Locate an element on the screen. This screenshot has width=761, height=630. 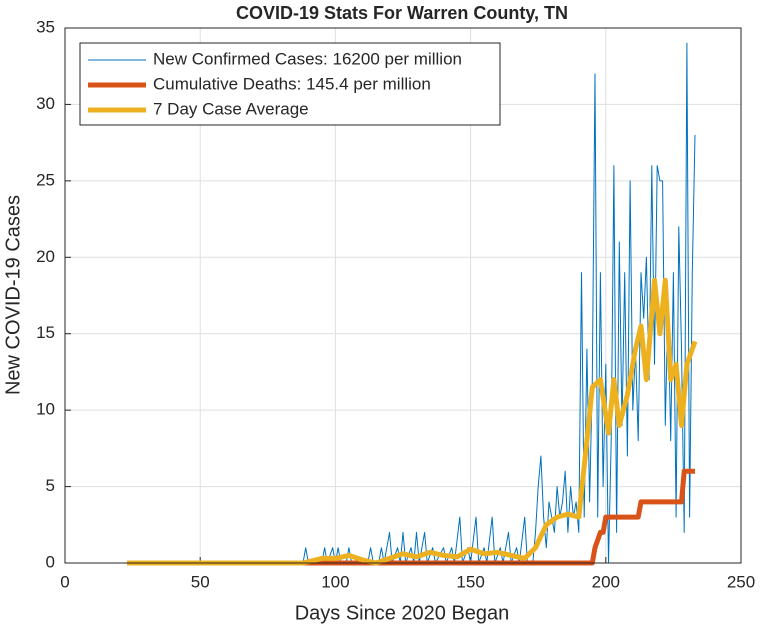
series-line is located at coordinates (411, 517).